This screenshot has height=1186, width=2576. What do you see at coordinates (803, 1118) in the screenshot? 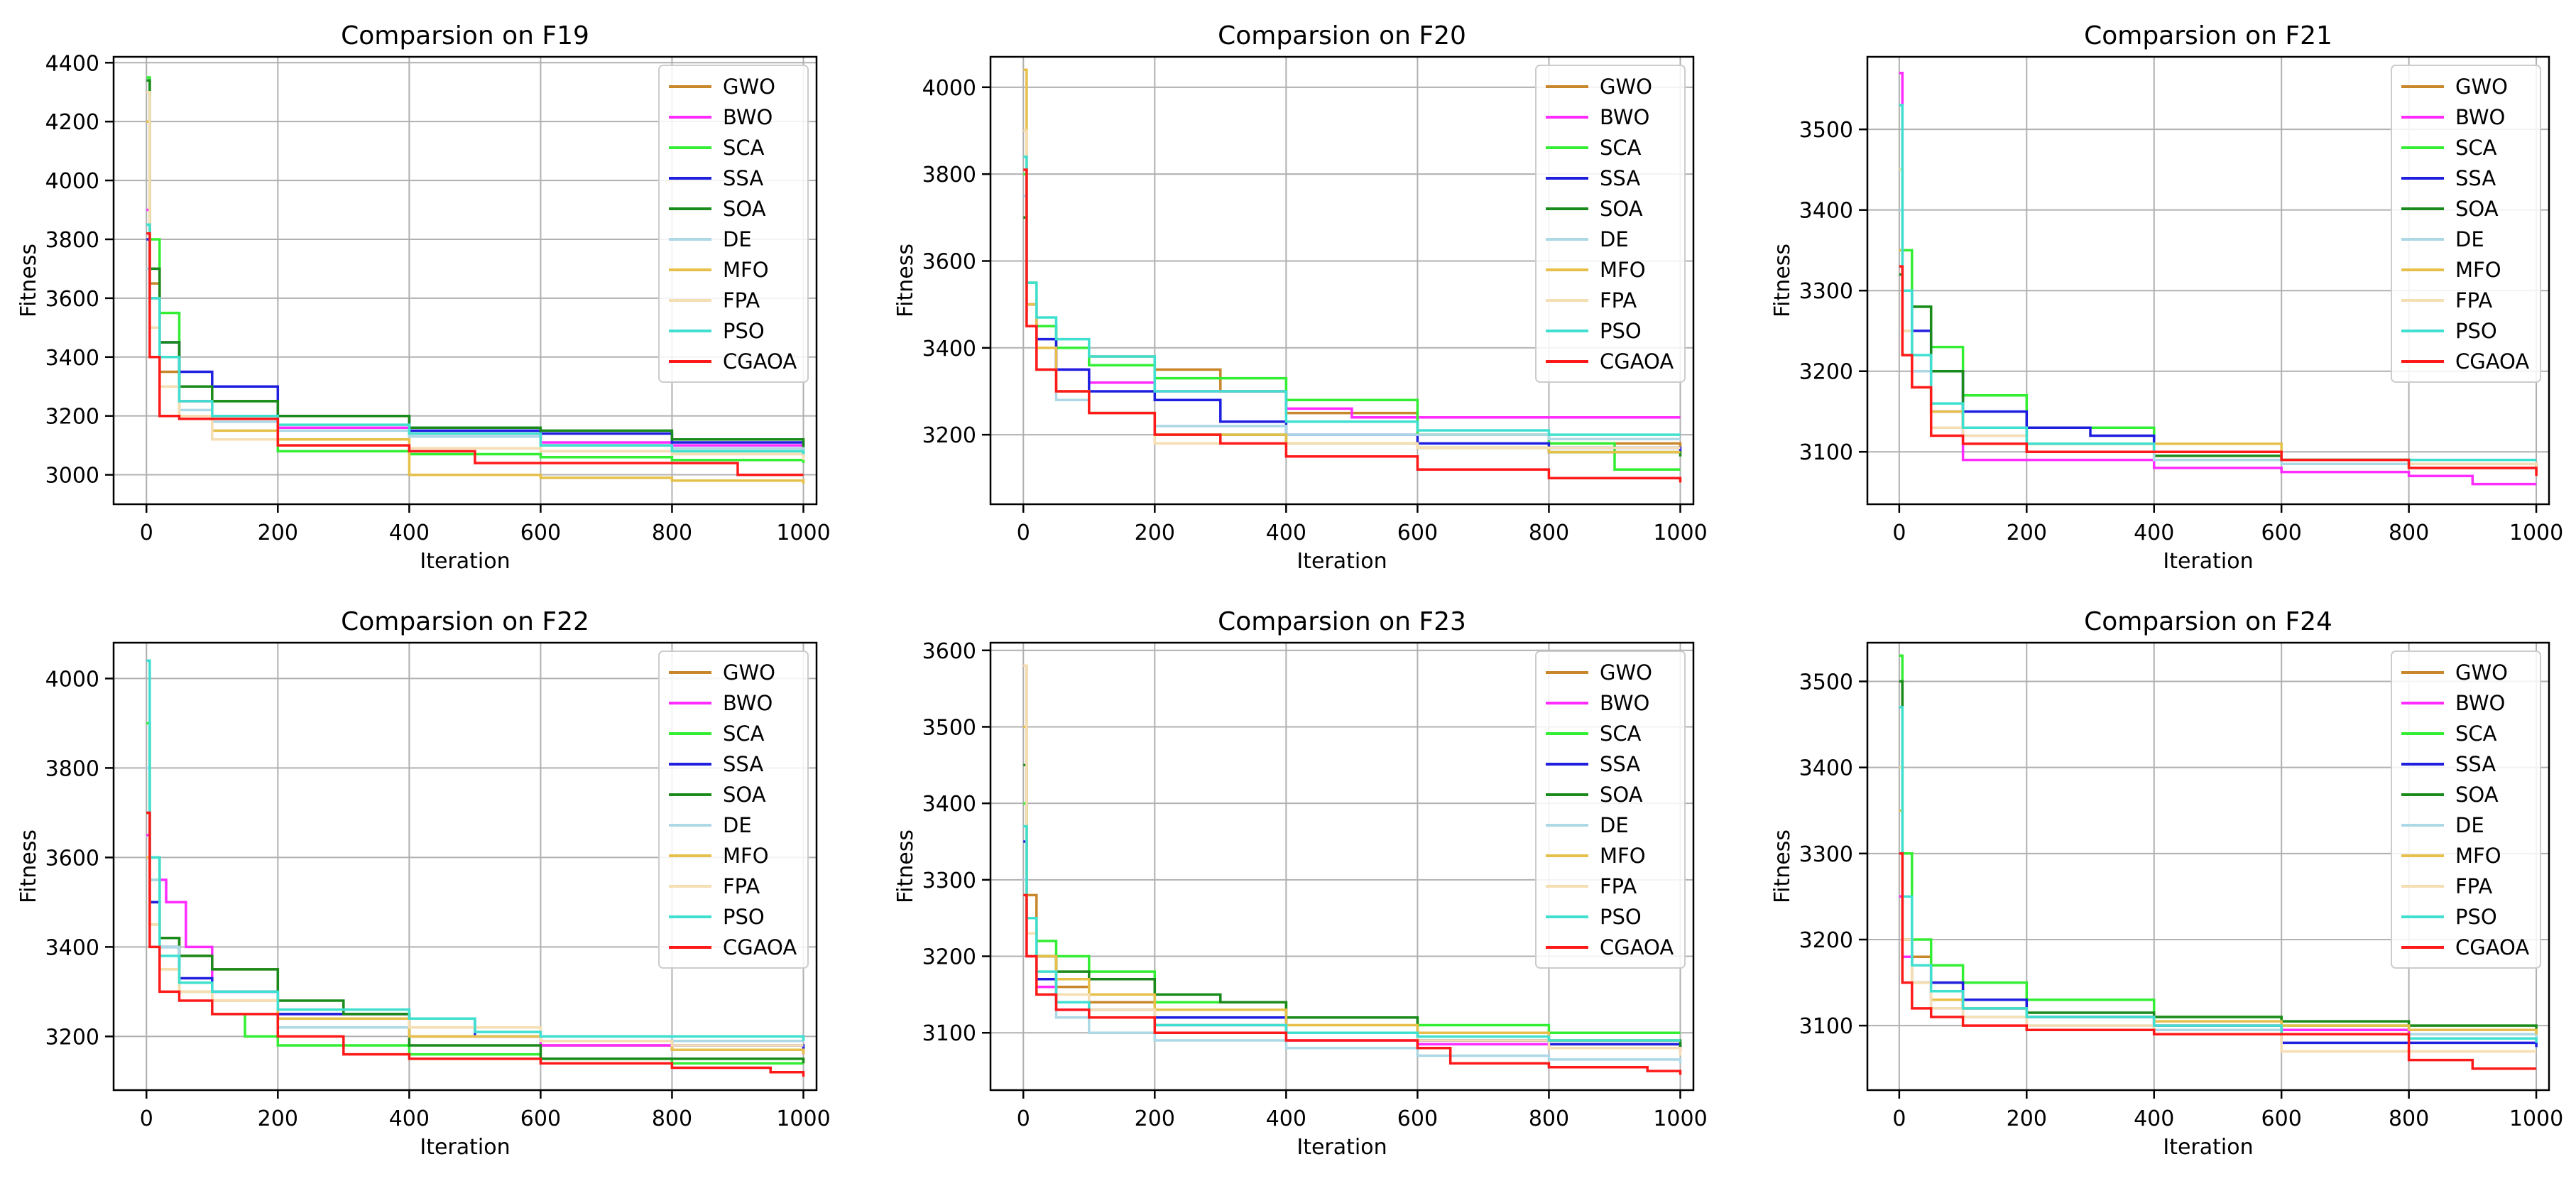
I see `x-tick-label: 1000` at bounding box center [803, 1118].